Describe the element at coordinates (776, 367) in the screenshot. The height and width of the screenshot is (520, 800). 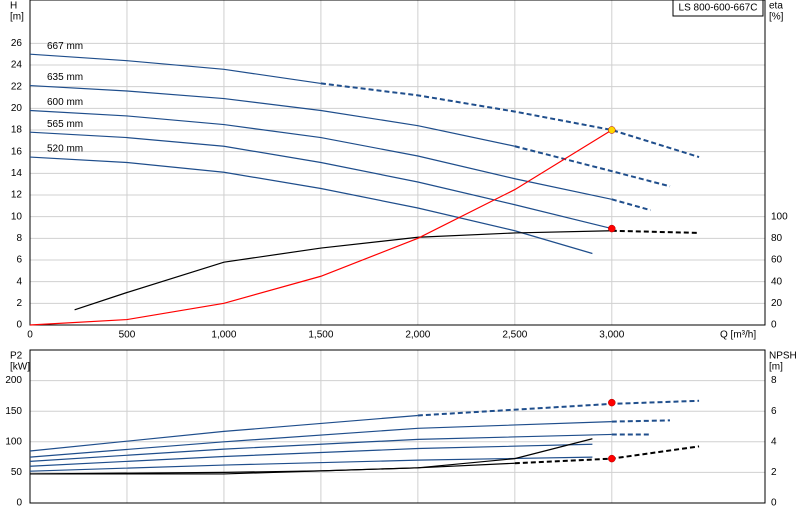
I see `y2-axis-unit: [m]` at that location.